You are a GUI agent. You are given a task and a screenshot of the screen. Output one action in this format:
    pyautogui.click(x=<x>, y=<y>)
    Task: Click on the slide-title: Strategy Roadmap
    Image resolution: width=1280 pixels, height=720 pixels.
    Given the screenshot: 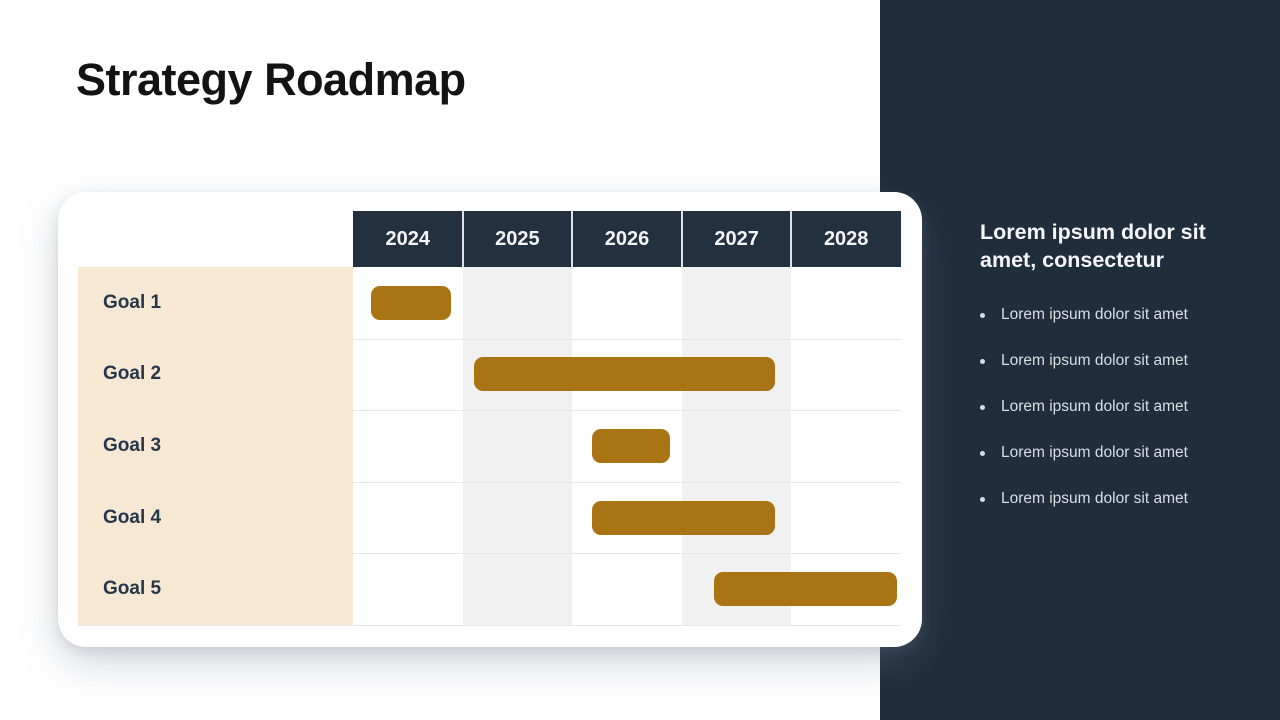 What is the action you would take?
    pyautogui.click(x=271, y=79)
    